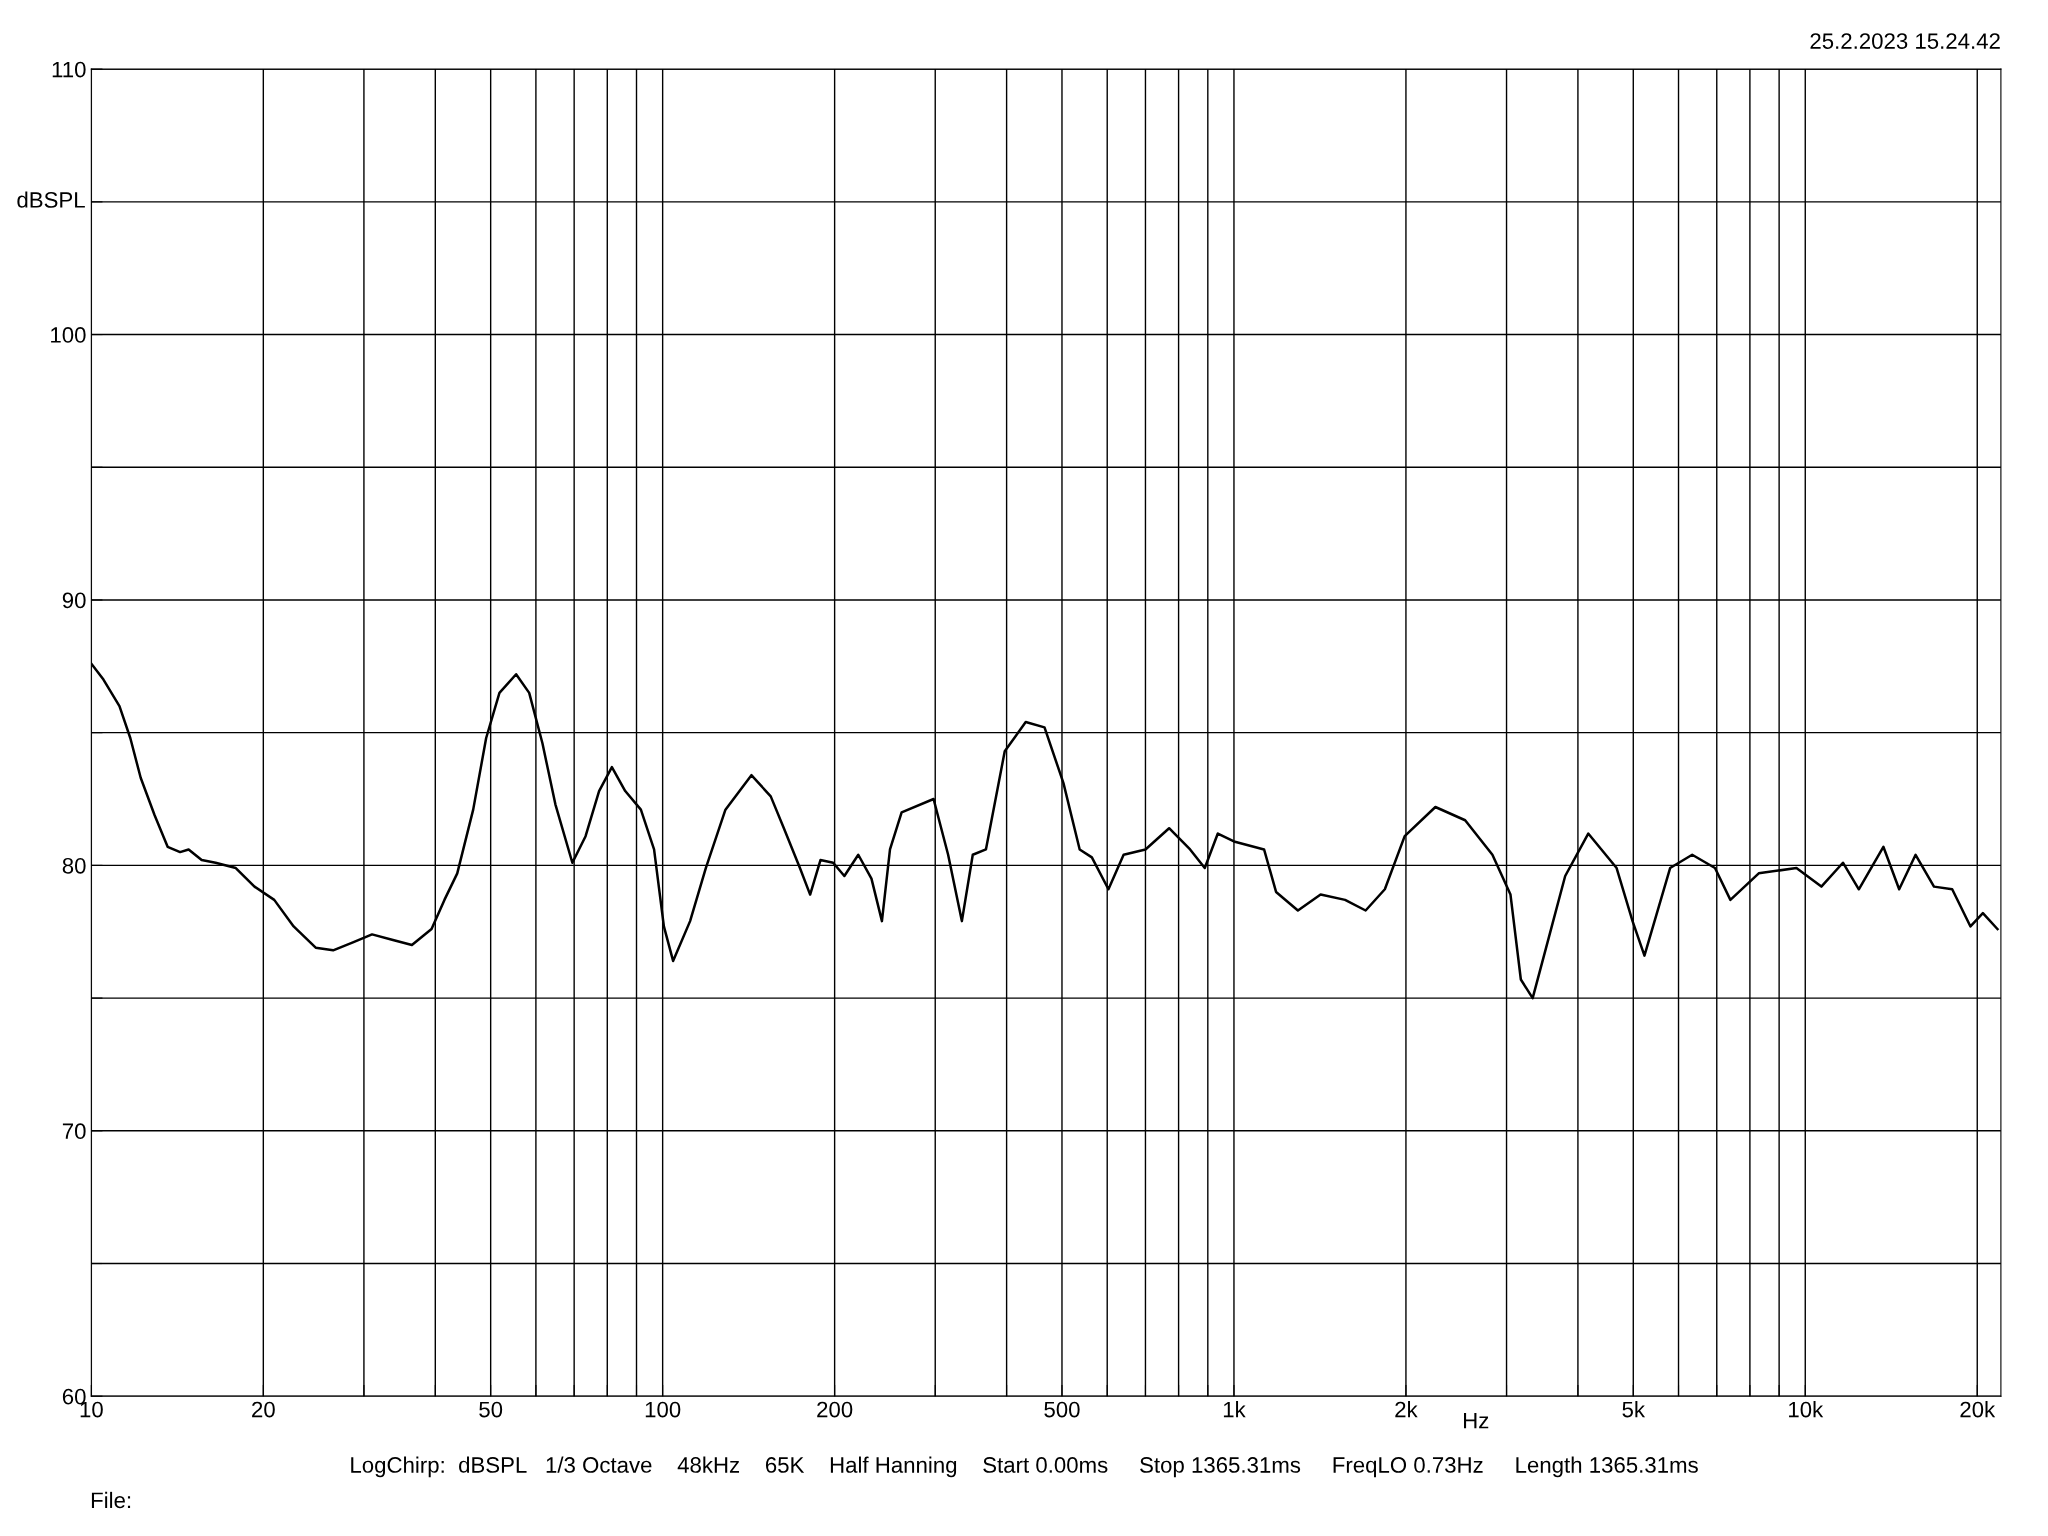 Image resolution: width=2048 pixels, height=1536 pixels. Describe the element at coordinates (111, 1500) in the screenshot. I see `text: File:` at that location.